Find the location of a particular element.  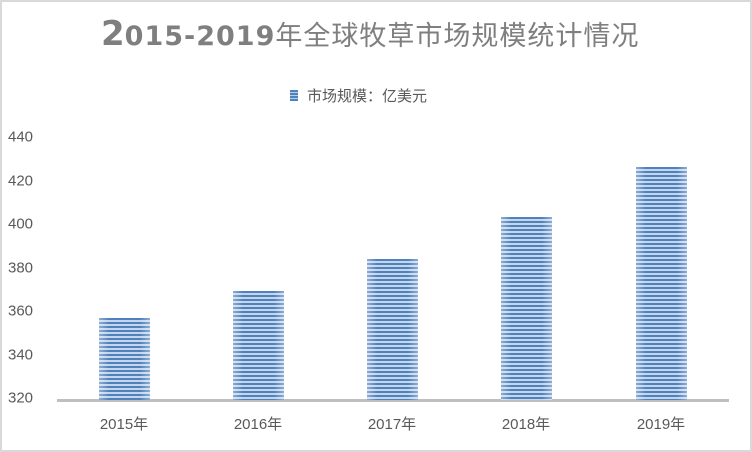

chart-title-lead: 2 is located at coordinates (113, 34).